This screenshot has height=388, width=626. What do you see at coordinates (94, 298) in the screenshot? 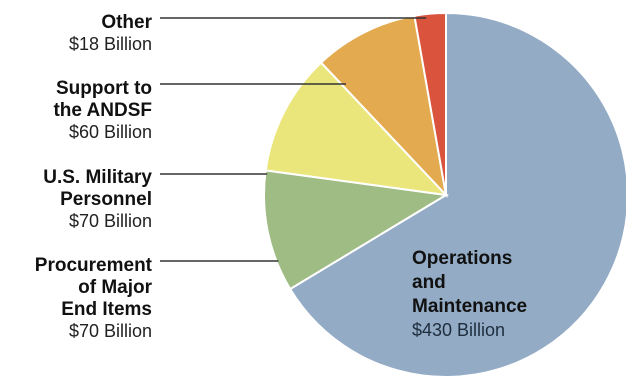
I see `slice-label-1: Procurement of Major End Items $70 Billion` at bounding box center [94, 298].